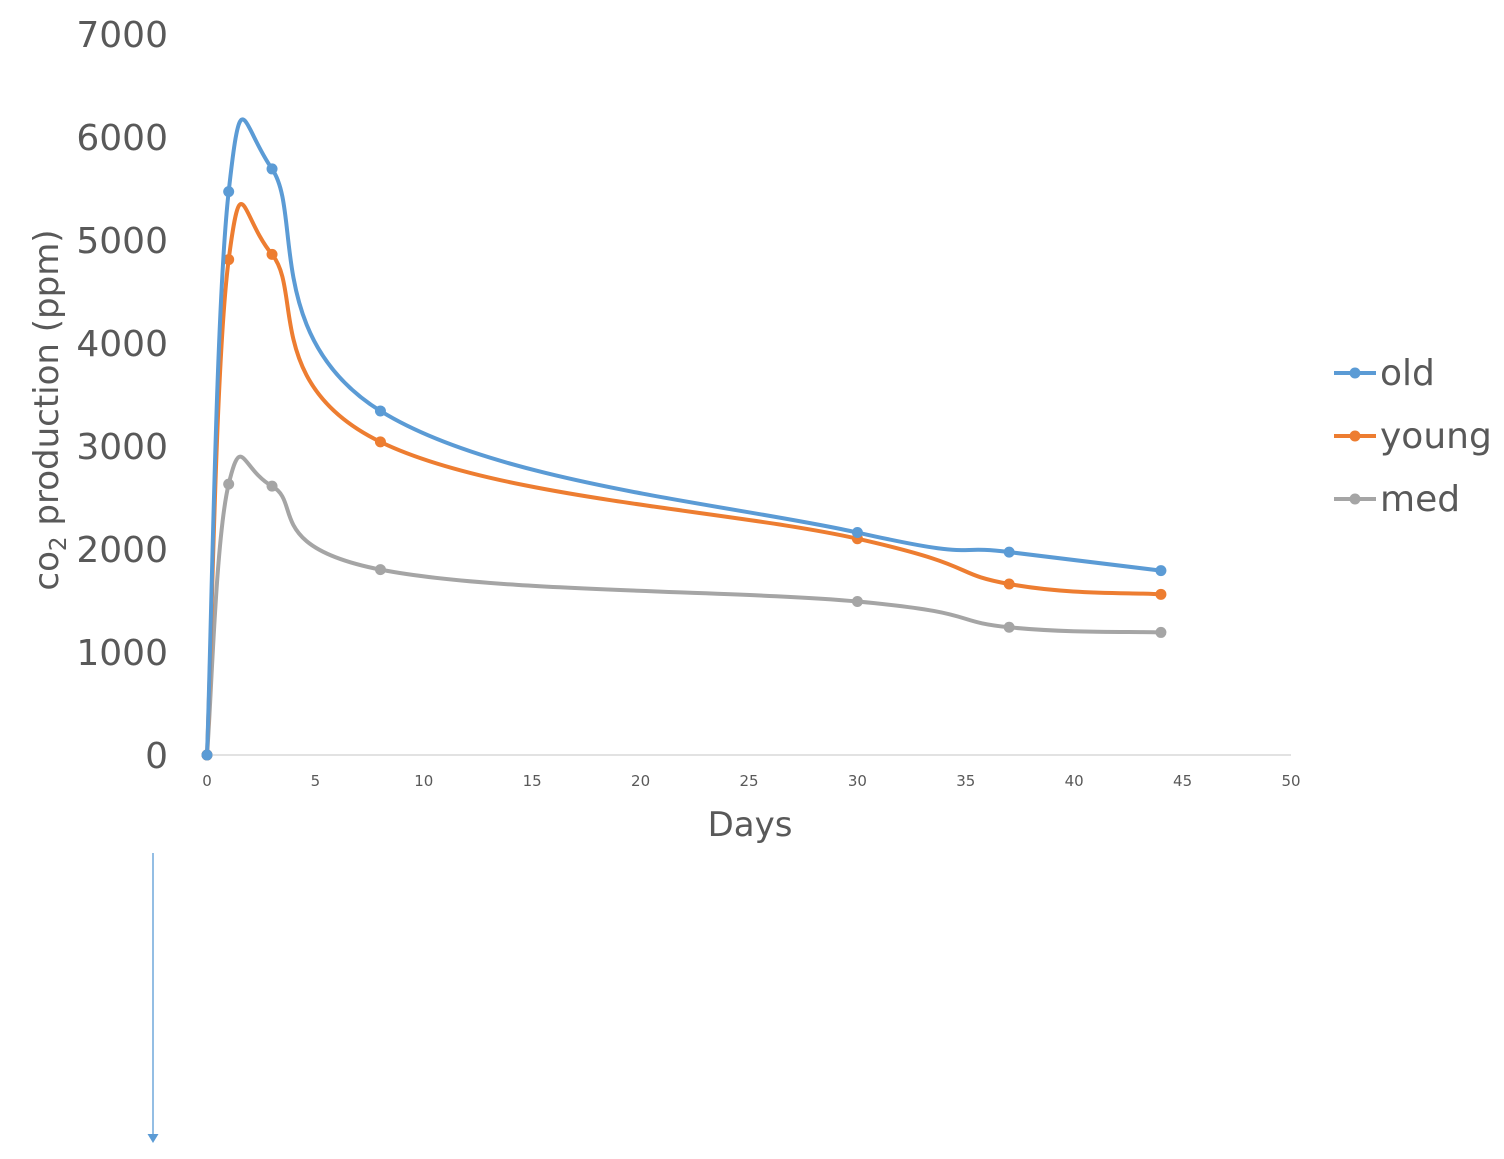 This screenshot has width=1504, height=1159. I want to click on x-tick-label-50: 50, so click(1290, 781).